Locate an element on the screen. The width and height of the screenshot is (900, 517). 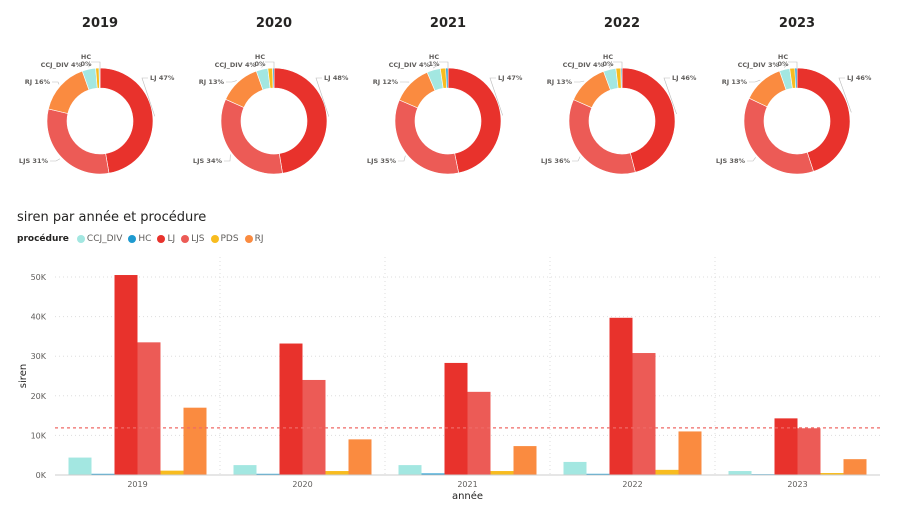
bar-pds-2022 is located at coordinates (667, 472).